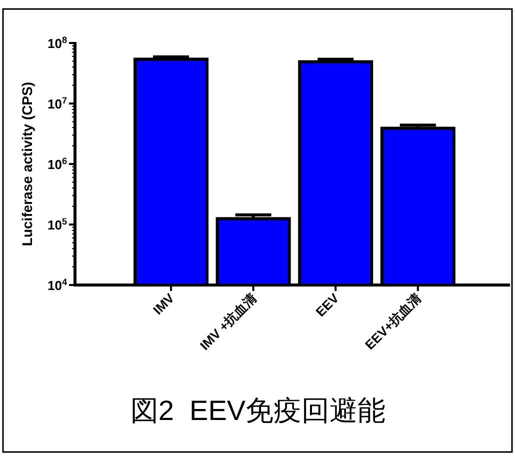 This screenshot has width=515, height=456. What do you see at coordinates (27, 164) in the screenshot?
I see `y-axis-title: Luciferase activity (CPS)` at bounding box center [27, 164].